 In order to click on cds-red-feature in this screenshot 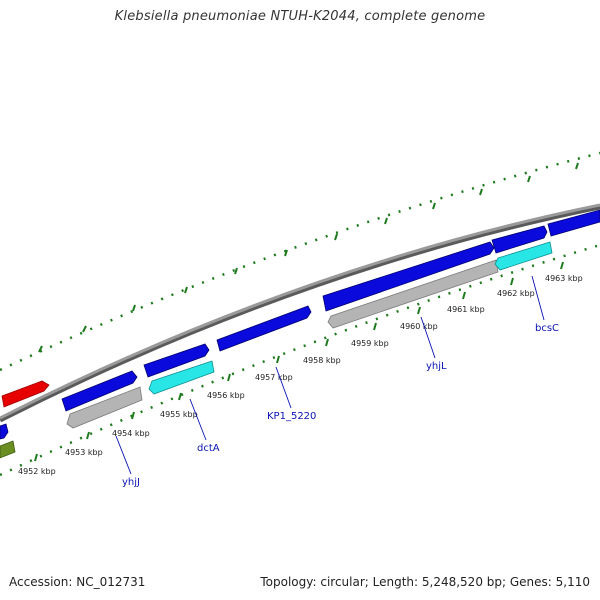, I will do `click(25, 394)`.